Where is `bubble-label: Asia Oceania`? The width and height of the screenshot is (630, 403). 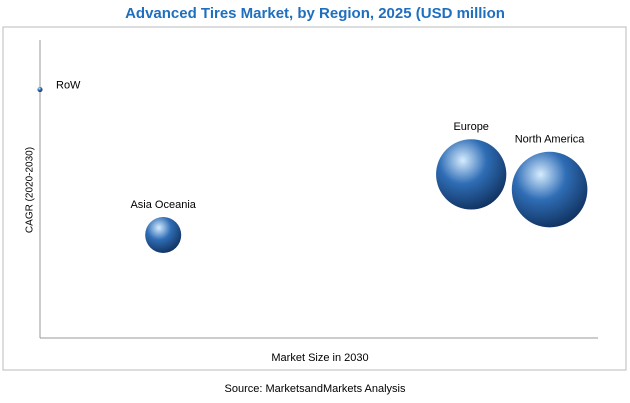 bubble-label: Asia Oceania is located at coordinates (163, 205).